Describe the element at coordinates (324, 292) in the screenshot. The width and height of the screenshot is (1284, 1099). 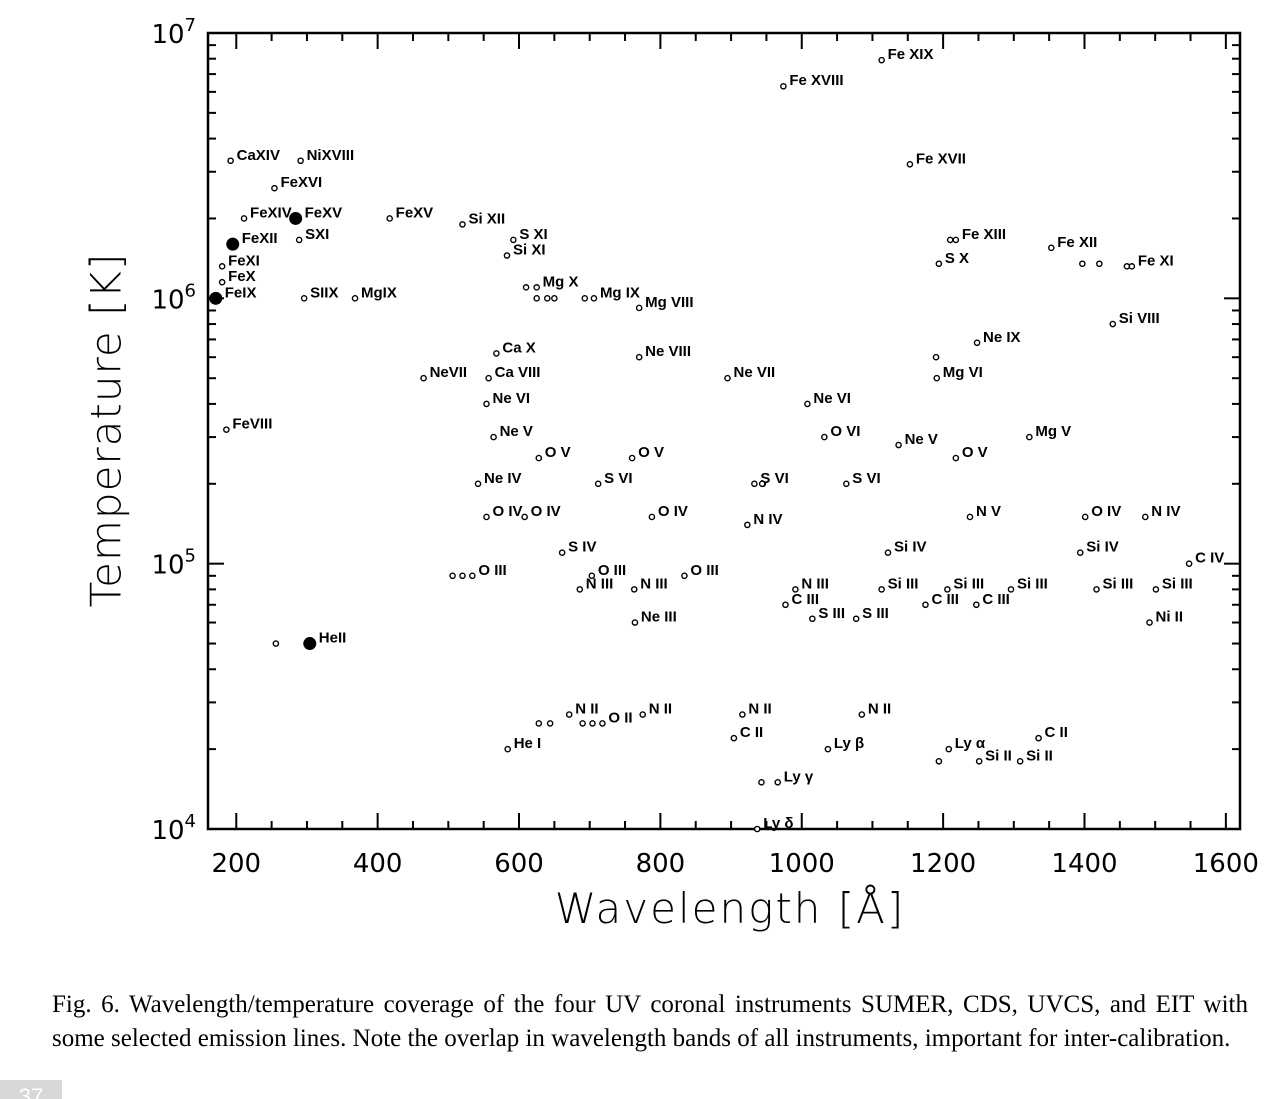
I see `data-point-label: SIIX` at that location.